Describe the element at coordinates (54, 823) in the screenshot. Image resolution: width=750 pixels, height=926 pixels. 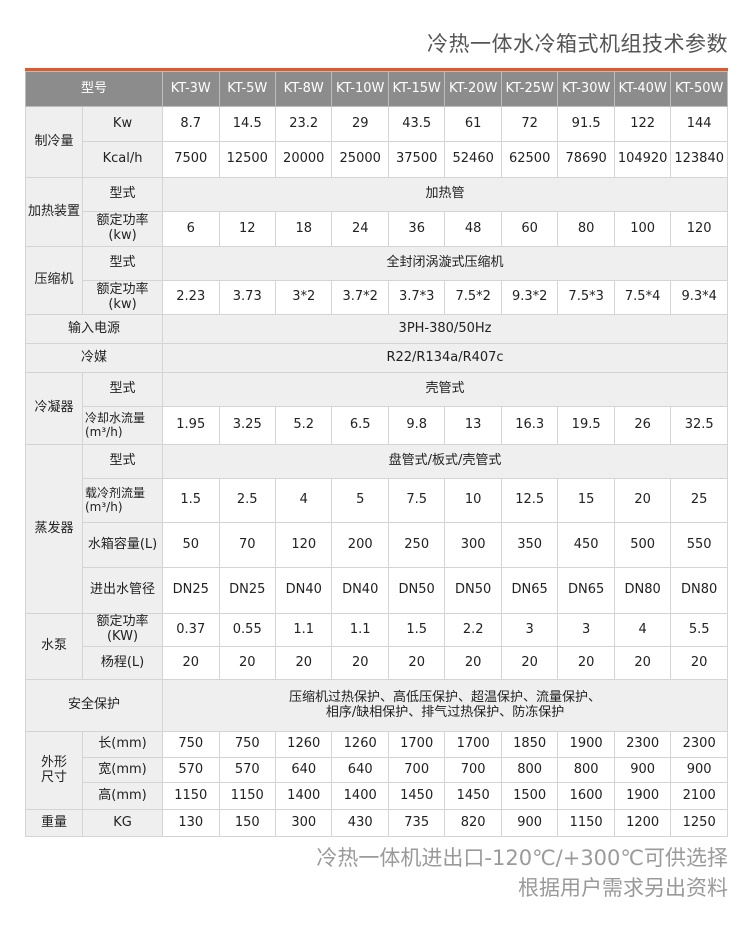
I see `group-label: 重量` at that location.